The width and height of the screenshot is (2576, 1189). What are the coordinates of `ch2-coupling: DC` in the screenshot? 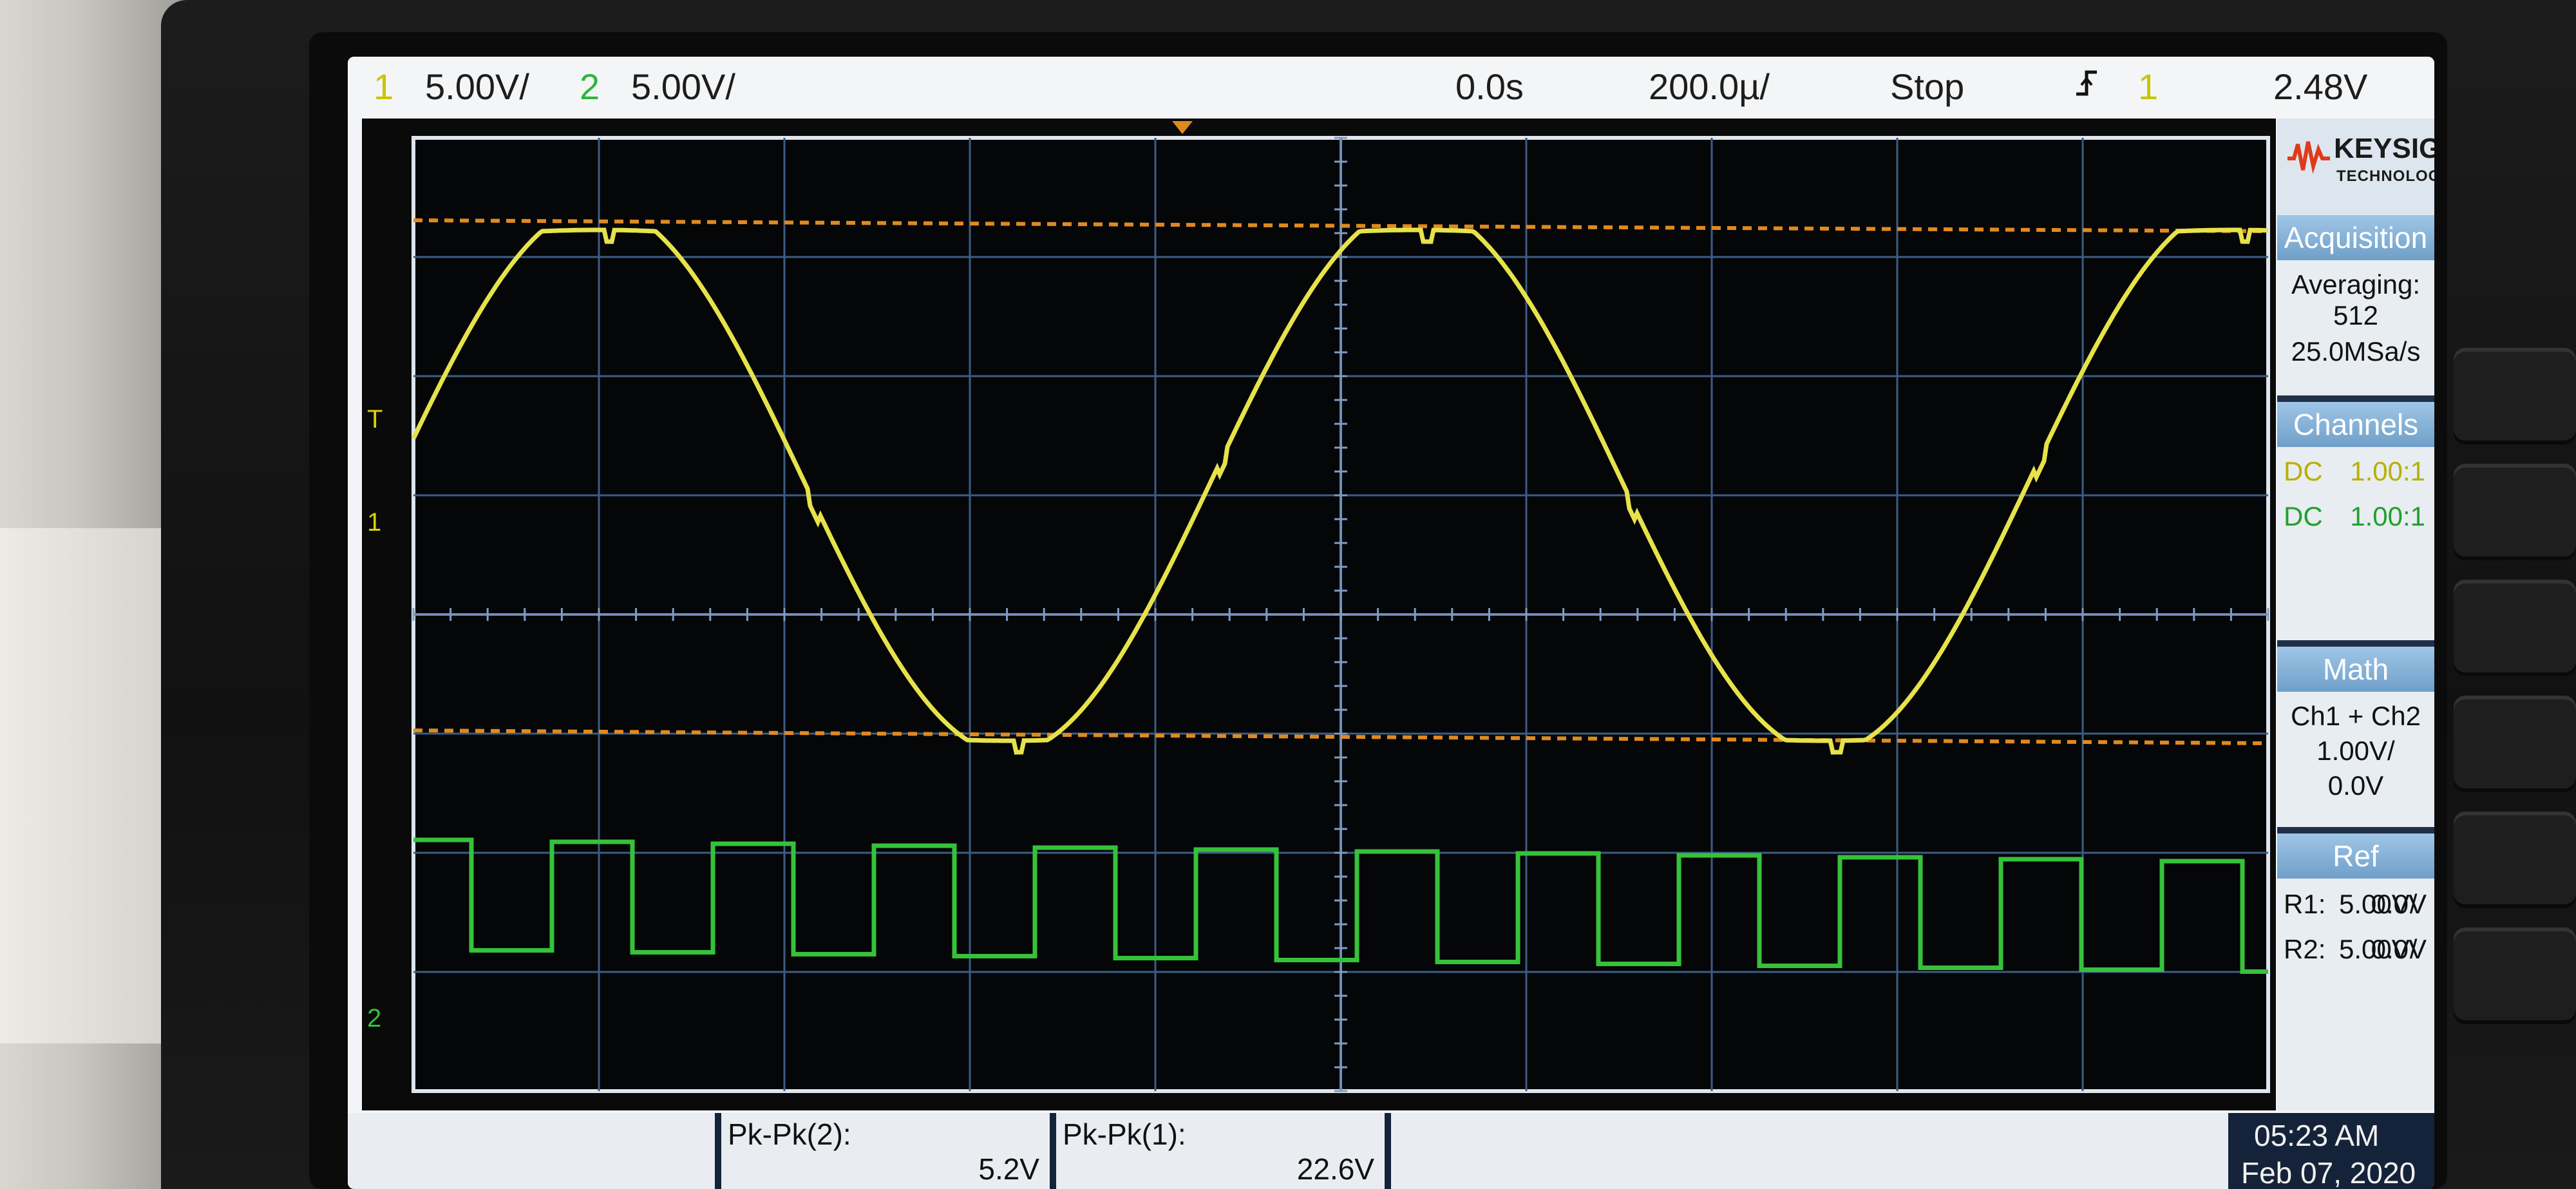 It's located at (2303, 516).